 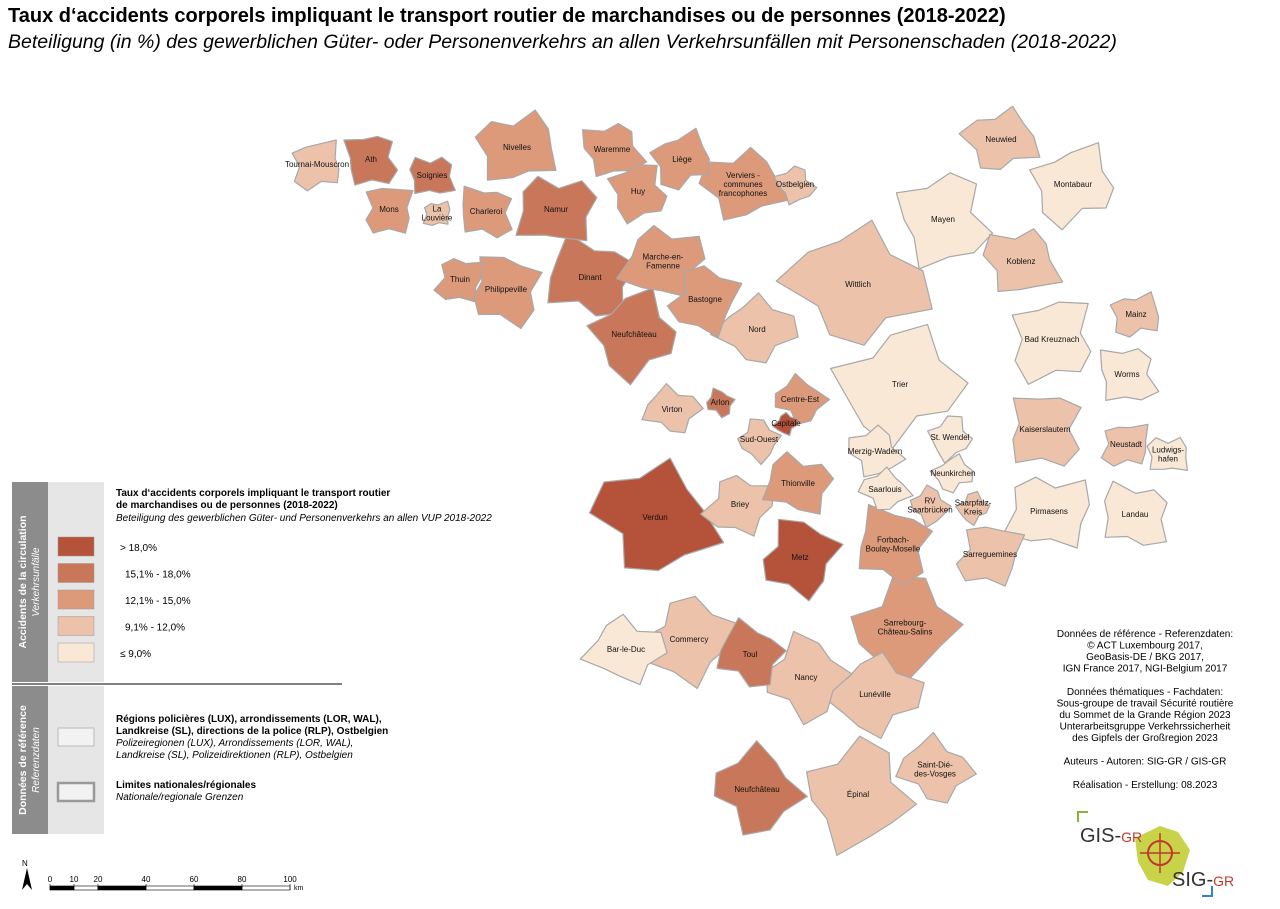 I want to click on region-label: Thuin, so click(x=460, y=279).